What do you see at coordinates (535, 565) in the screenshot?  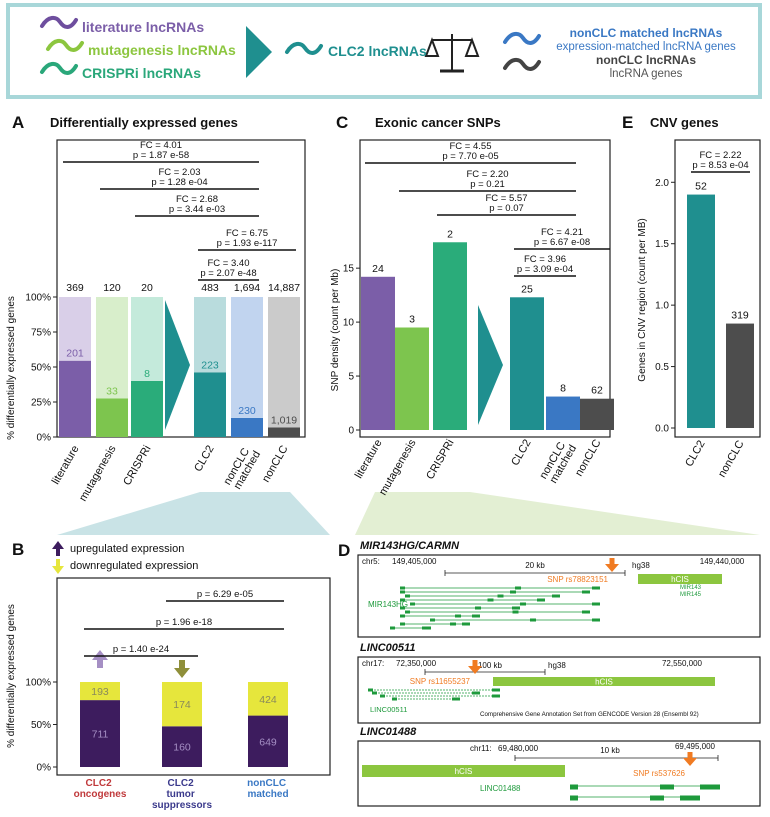 I see `scale-label: 20 kb` at bounding box center [535, 565].